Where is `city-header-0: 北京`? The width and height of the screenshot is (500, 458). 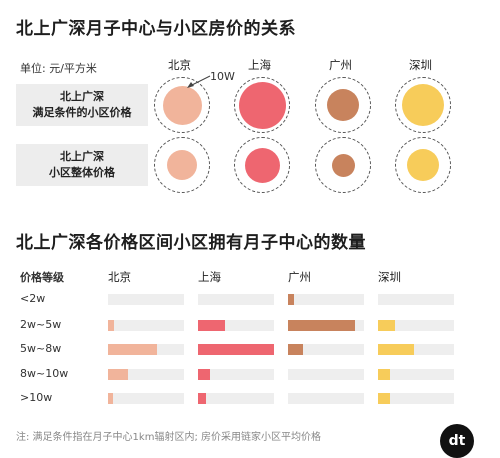
city-header-0: 北京 is located at coordinates (179, 65).